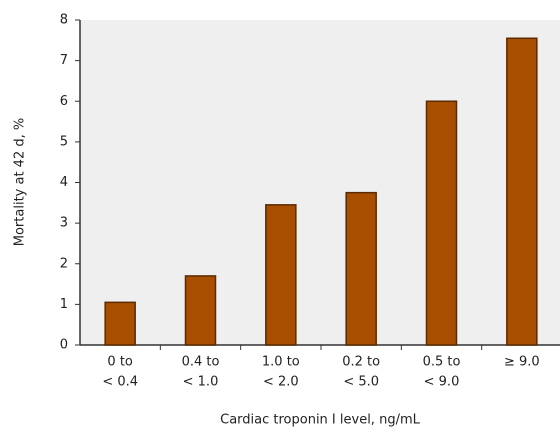 The width and height of the screenshot is (560, 432). Describe the element at coordinates (64, 263) in the screenshot. I see `y-tick-label: 2` at that location.